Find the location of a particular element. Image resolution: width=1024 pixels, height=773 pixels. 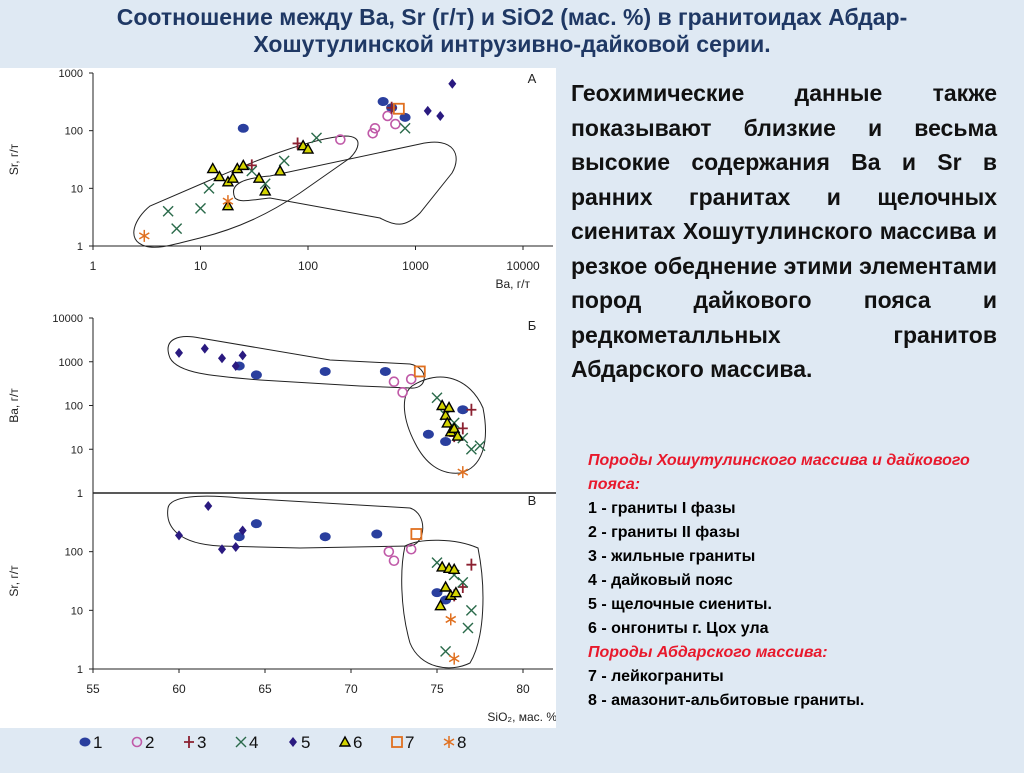

y-axis-label: Ba, г/т is located at coordinates (14, 405).